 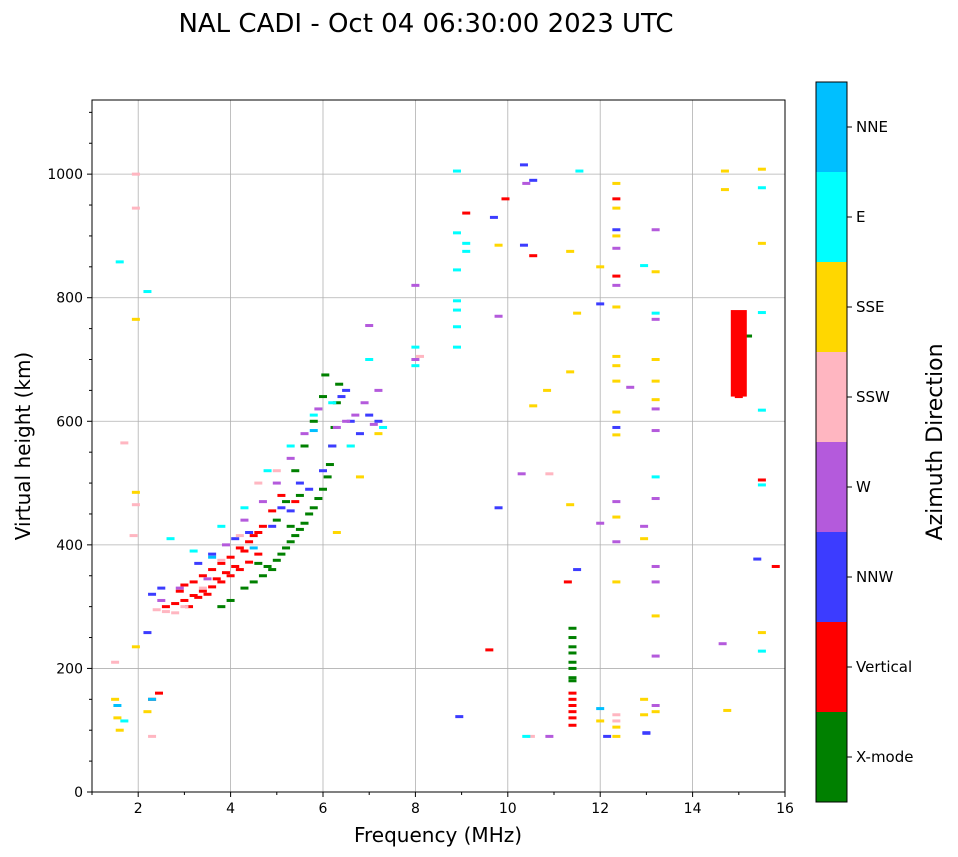 I want to click on y-tick-label: 800, so click(x=69, y=299).